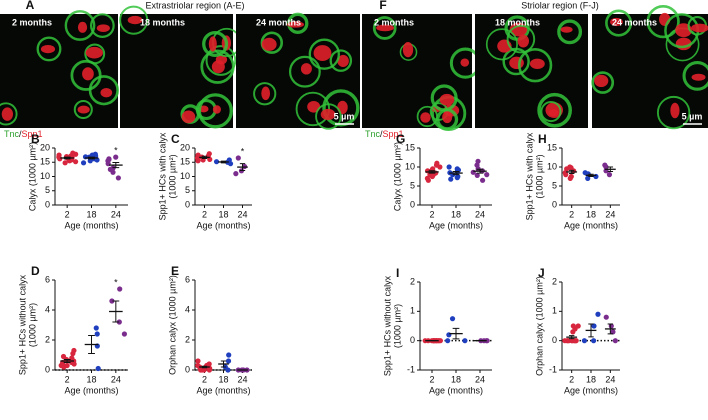 The width and height of the screenshot is (708, 420). What do you see at coordinates (30, 6) in the screenshot?
I see `panel-letter: A` at bounding box center [30, 6].